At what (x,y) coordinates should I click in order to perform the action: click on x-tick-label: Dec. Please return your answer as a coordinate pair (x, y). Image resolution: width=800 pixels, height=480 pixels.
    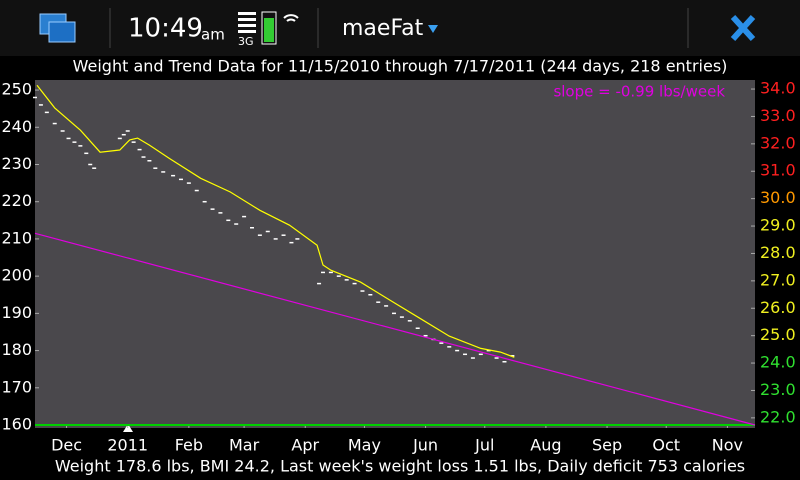
    Looking at the image, I should click on (66, 445).